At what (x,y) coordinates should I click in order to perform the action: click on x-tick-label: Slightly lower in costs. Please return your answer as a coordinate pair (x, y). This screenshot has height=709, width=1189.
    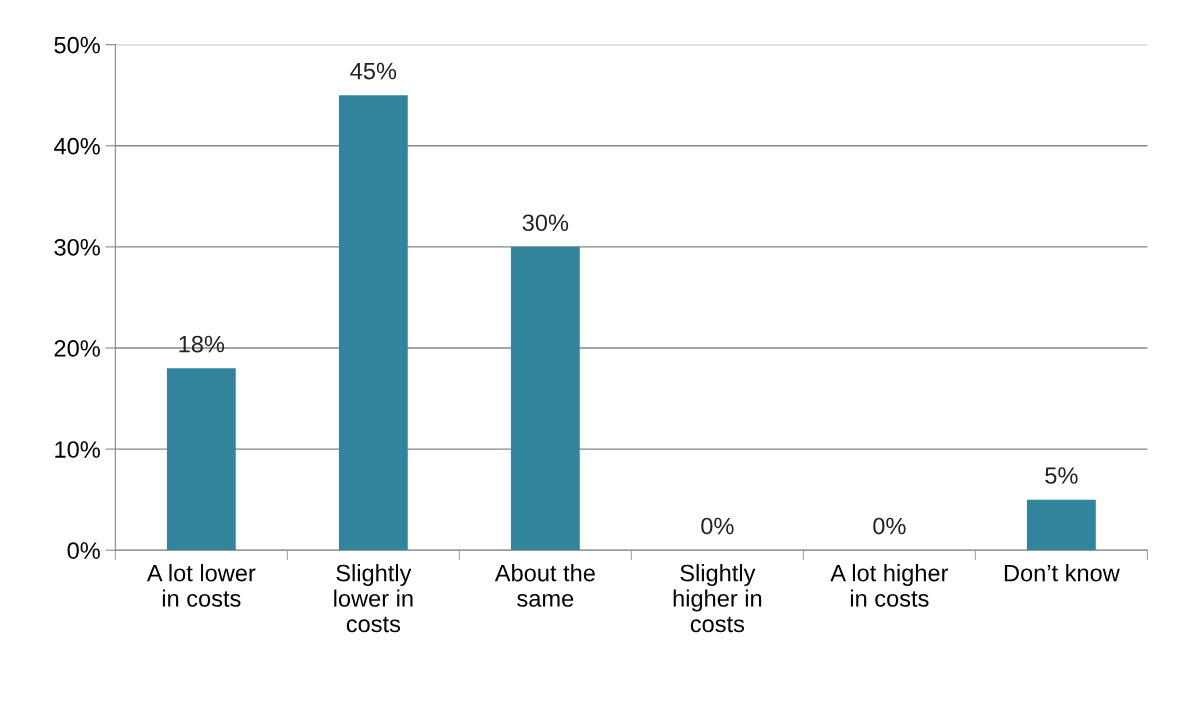
    Looking at the image, I should click on (373, 598).